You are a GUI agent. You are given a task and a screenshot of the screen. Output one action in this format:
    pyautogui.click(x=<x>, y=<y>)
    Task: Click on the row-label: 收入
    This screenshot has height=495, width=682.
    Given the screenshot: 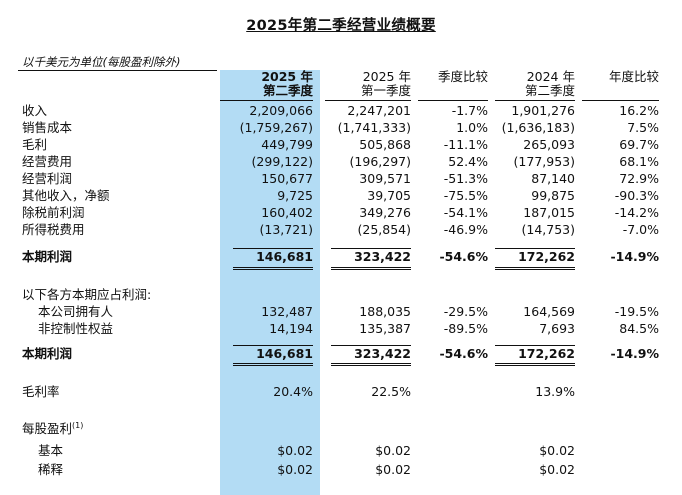 What is the action you would take?
    pyautogui.click(x=35, y=110)
    